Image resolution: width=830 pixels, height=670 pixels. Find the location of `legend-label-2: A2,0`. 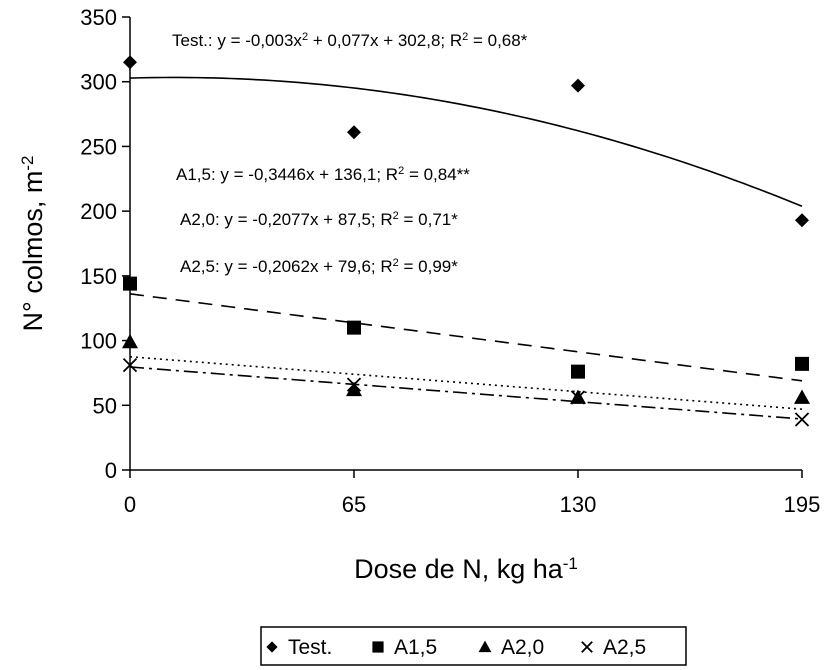

legend-label-2: A2,0 is located at coordinates (522, 647).